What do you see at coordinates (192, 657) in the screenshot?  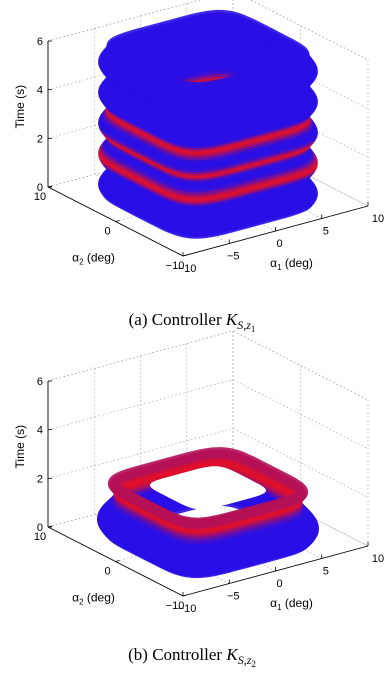 I see `caption: (b) Controller KS,z2` at bounding box center [192, 657].